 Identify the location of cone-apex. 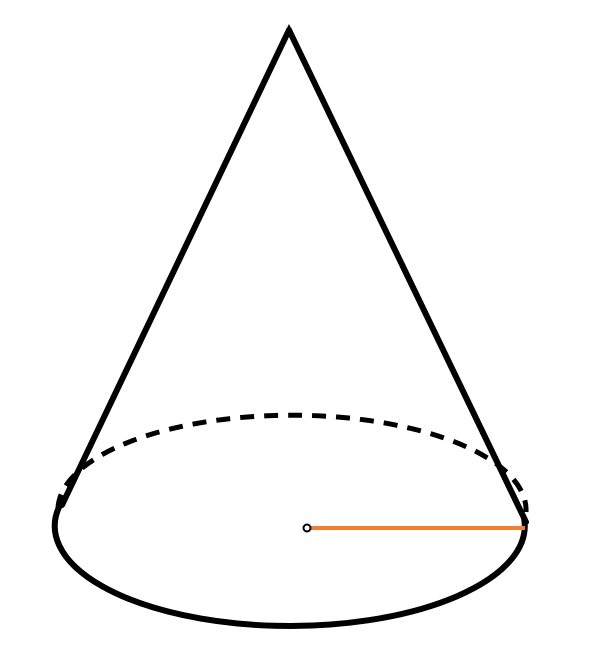
(289, 29).